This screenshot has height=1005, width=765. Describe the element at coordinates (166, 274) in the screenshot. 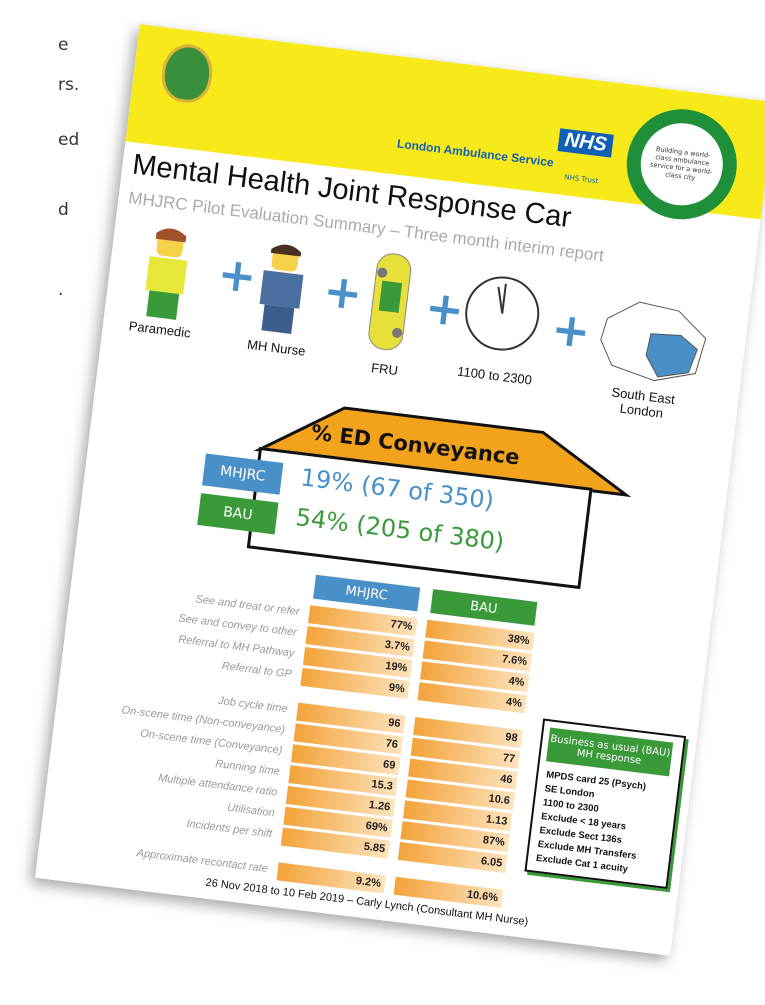

I see `paramedic-icon` at that location.